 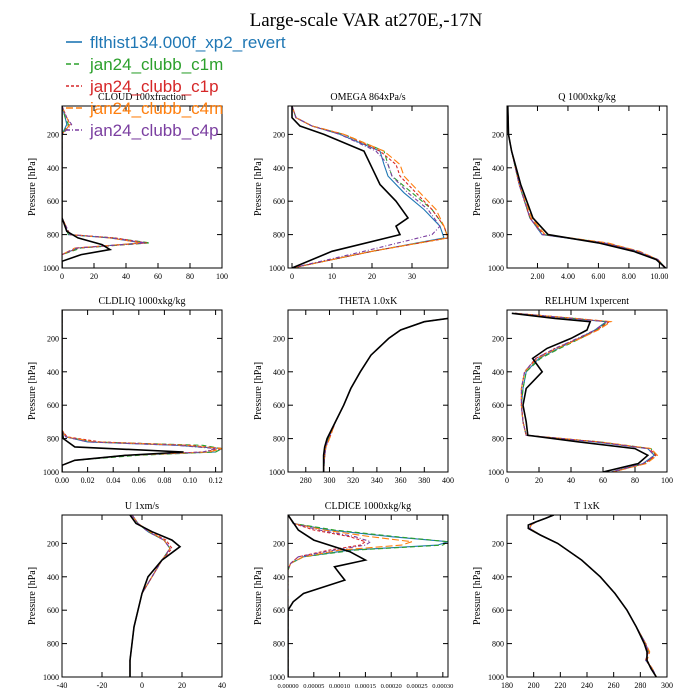 I want to click on x-tick-label: 0.00, so click(x=62, y=480).